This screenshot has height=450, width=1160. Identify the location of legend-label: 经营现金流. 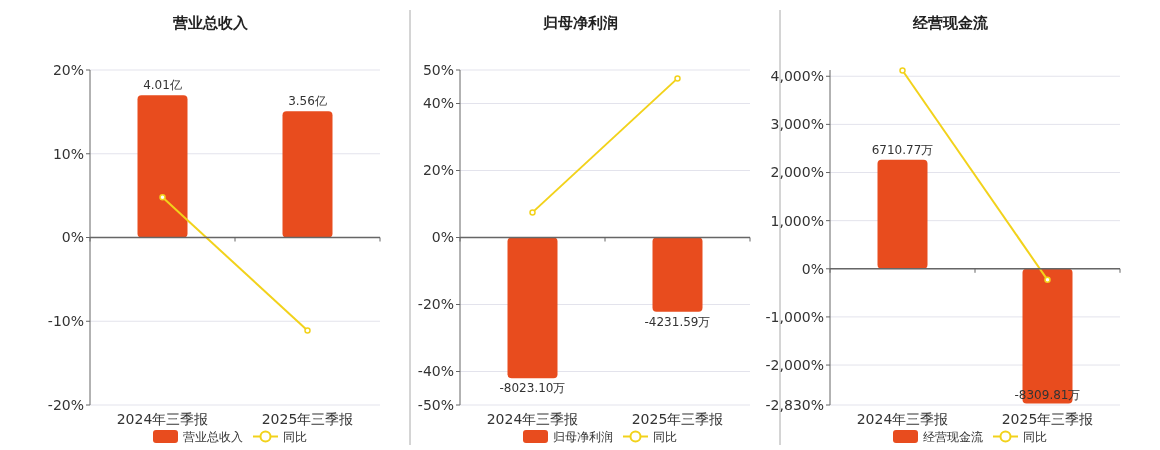
(953, 436).